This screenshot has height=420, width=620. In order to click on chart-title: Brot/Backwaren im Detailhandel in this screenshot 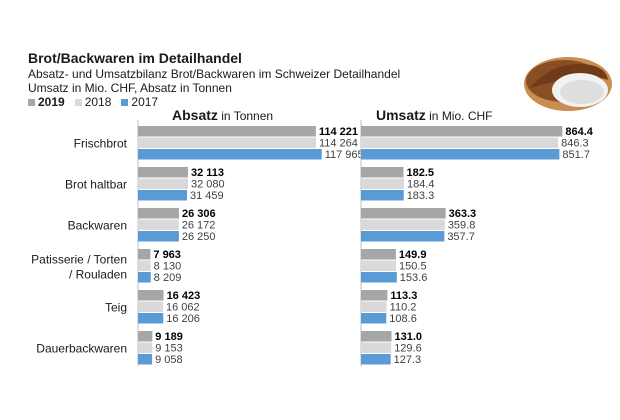, I will do `click(135, 58)`.